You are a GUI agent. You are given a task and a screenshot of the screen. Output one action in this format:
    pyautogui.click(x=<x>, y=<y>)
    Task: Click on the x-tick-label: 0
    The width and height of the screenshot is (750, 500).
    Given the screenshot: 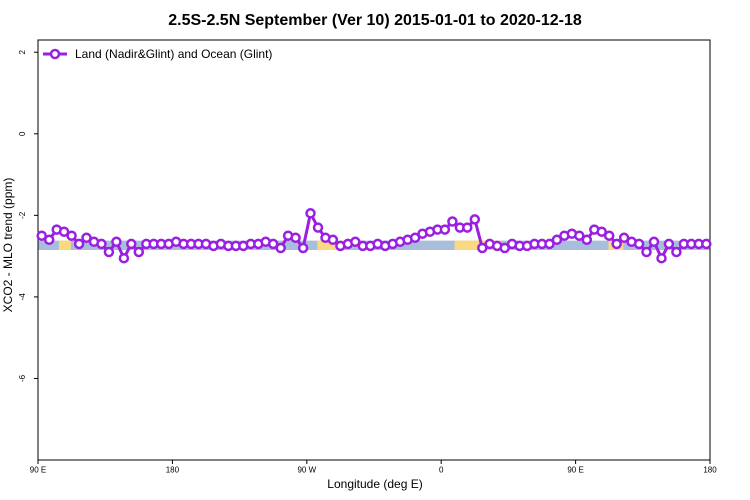 What is the action you would take?
    pyautogui.click(x=441, y=470)
    